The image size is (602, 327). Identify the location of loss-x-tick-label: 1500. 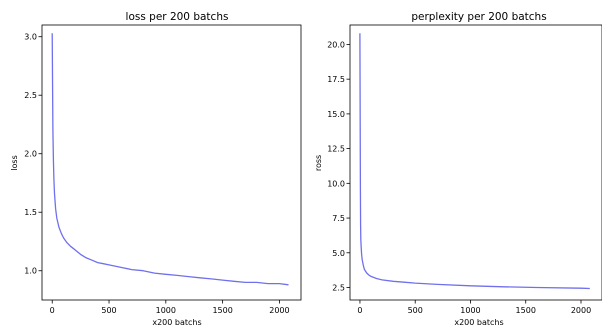
(222, 310).